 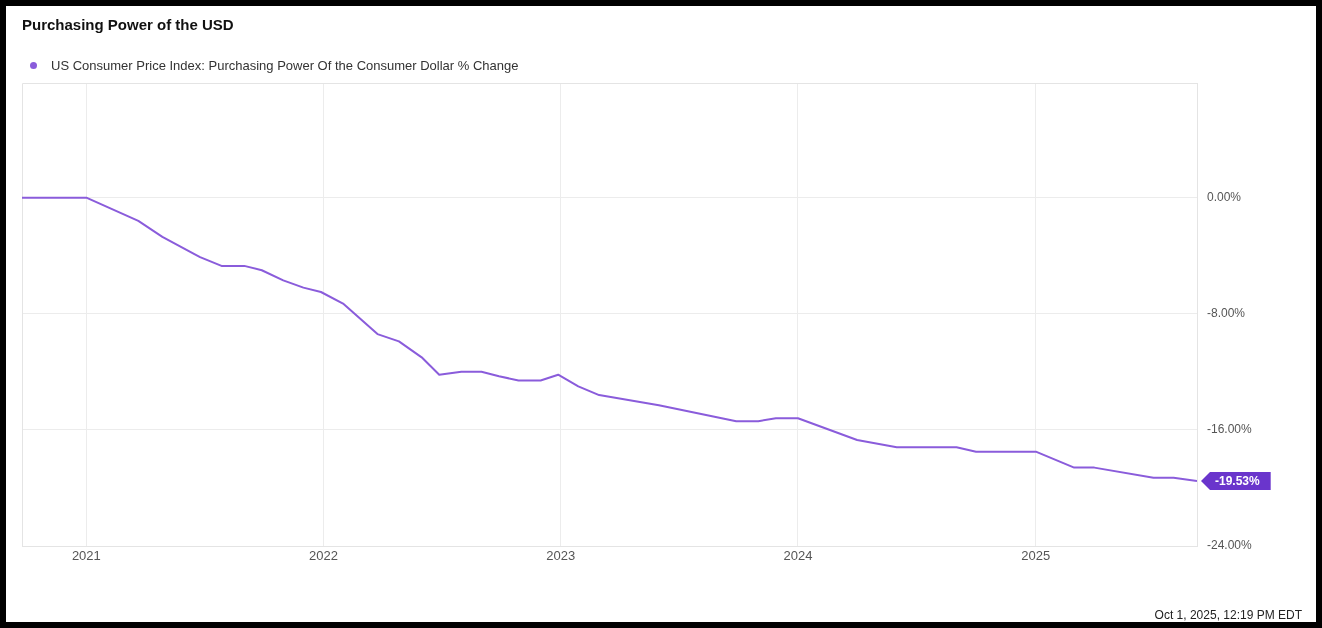 What do you see at coordinates (1224, 196) in the screenshot?
I see `y-tick-label: 0.00%` at bounding box center [1224, 196].